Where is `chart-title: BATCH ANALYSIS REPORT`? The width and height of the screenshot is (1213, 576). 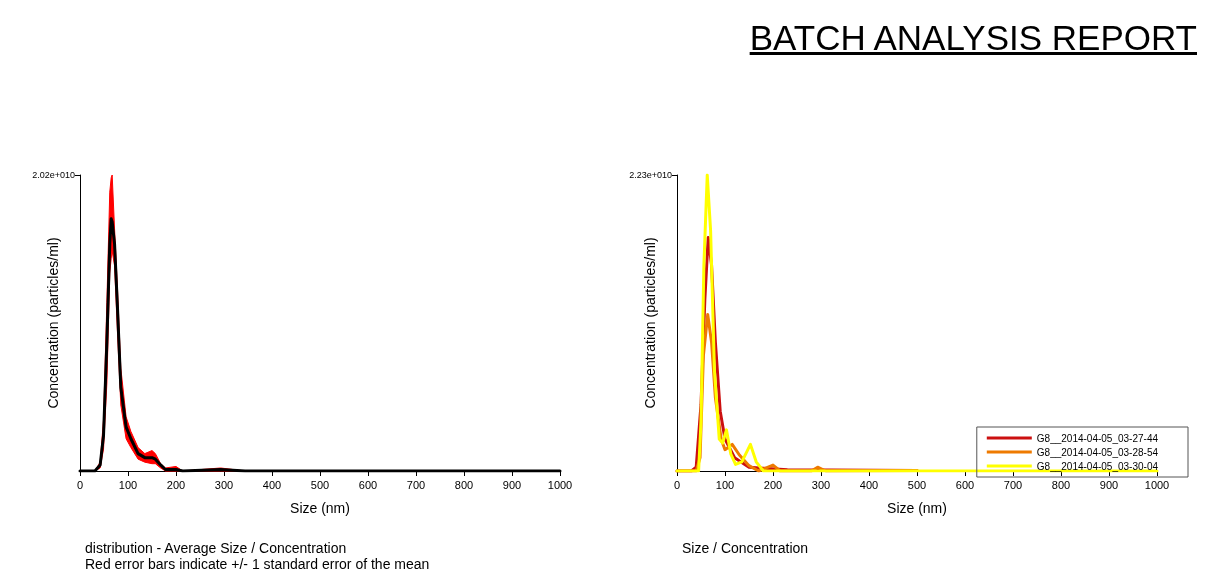 chart-title: BATCH ANALYSIS REPORT is located at coordinates (973, 38).